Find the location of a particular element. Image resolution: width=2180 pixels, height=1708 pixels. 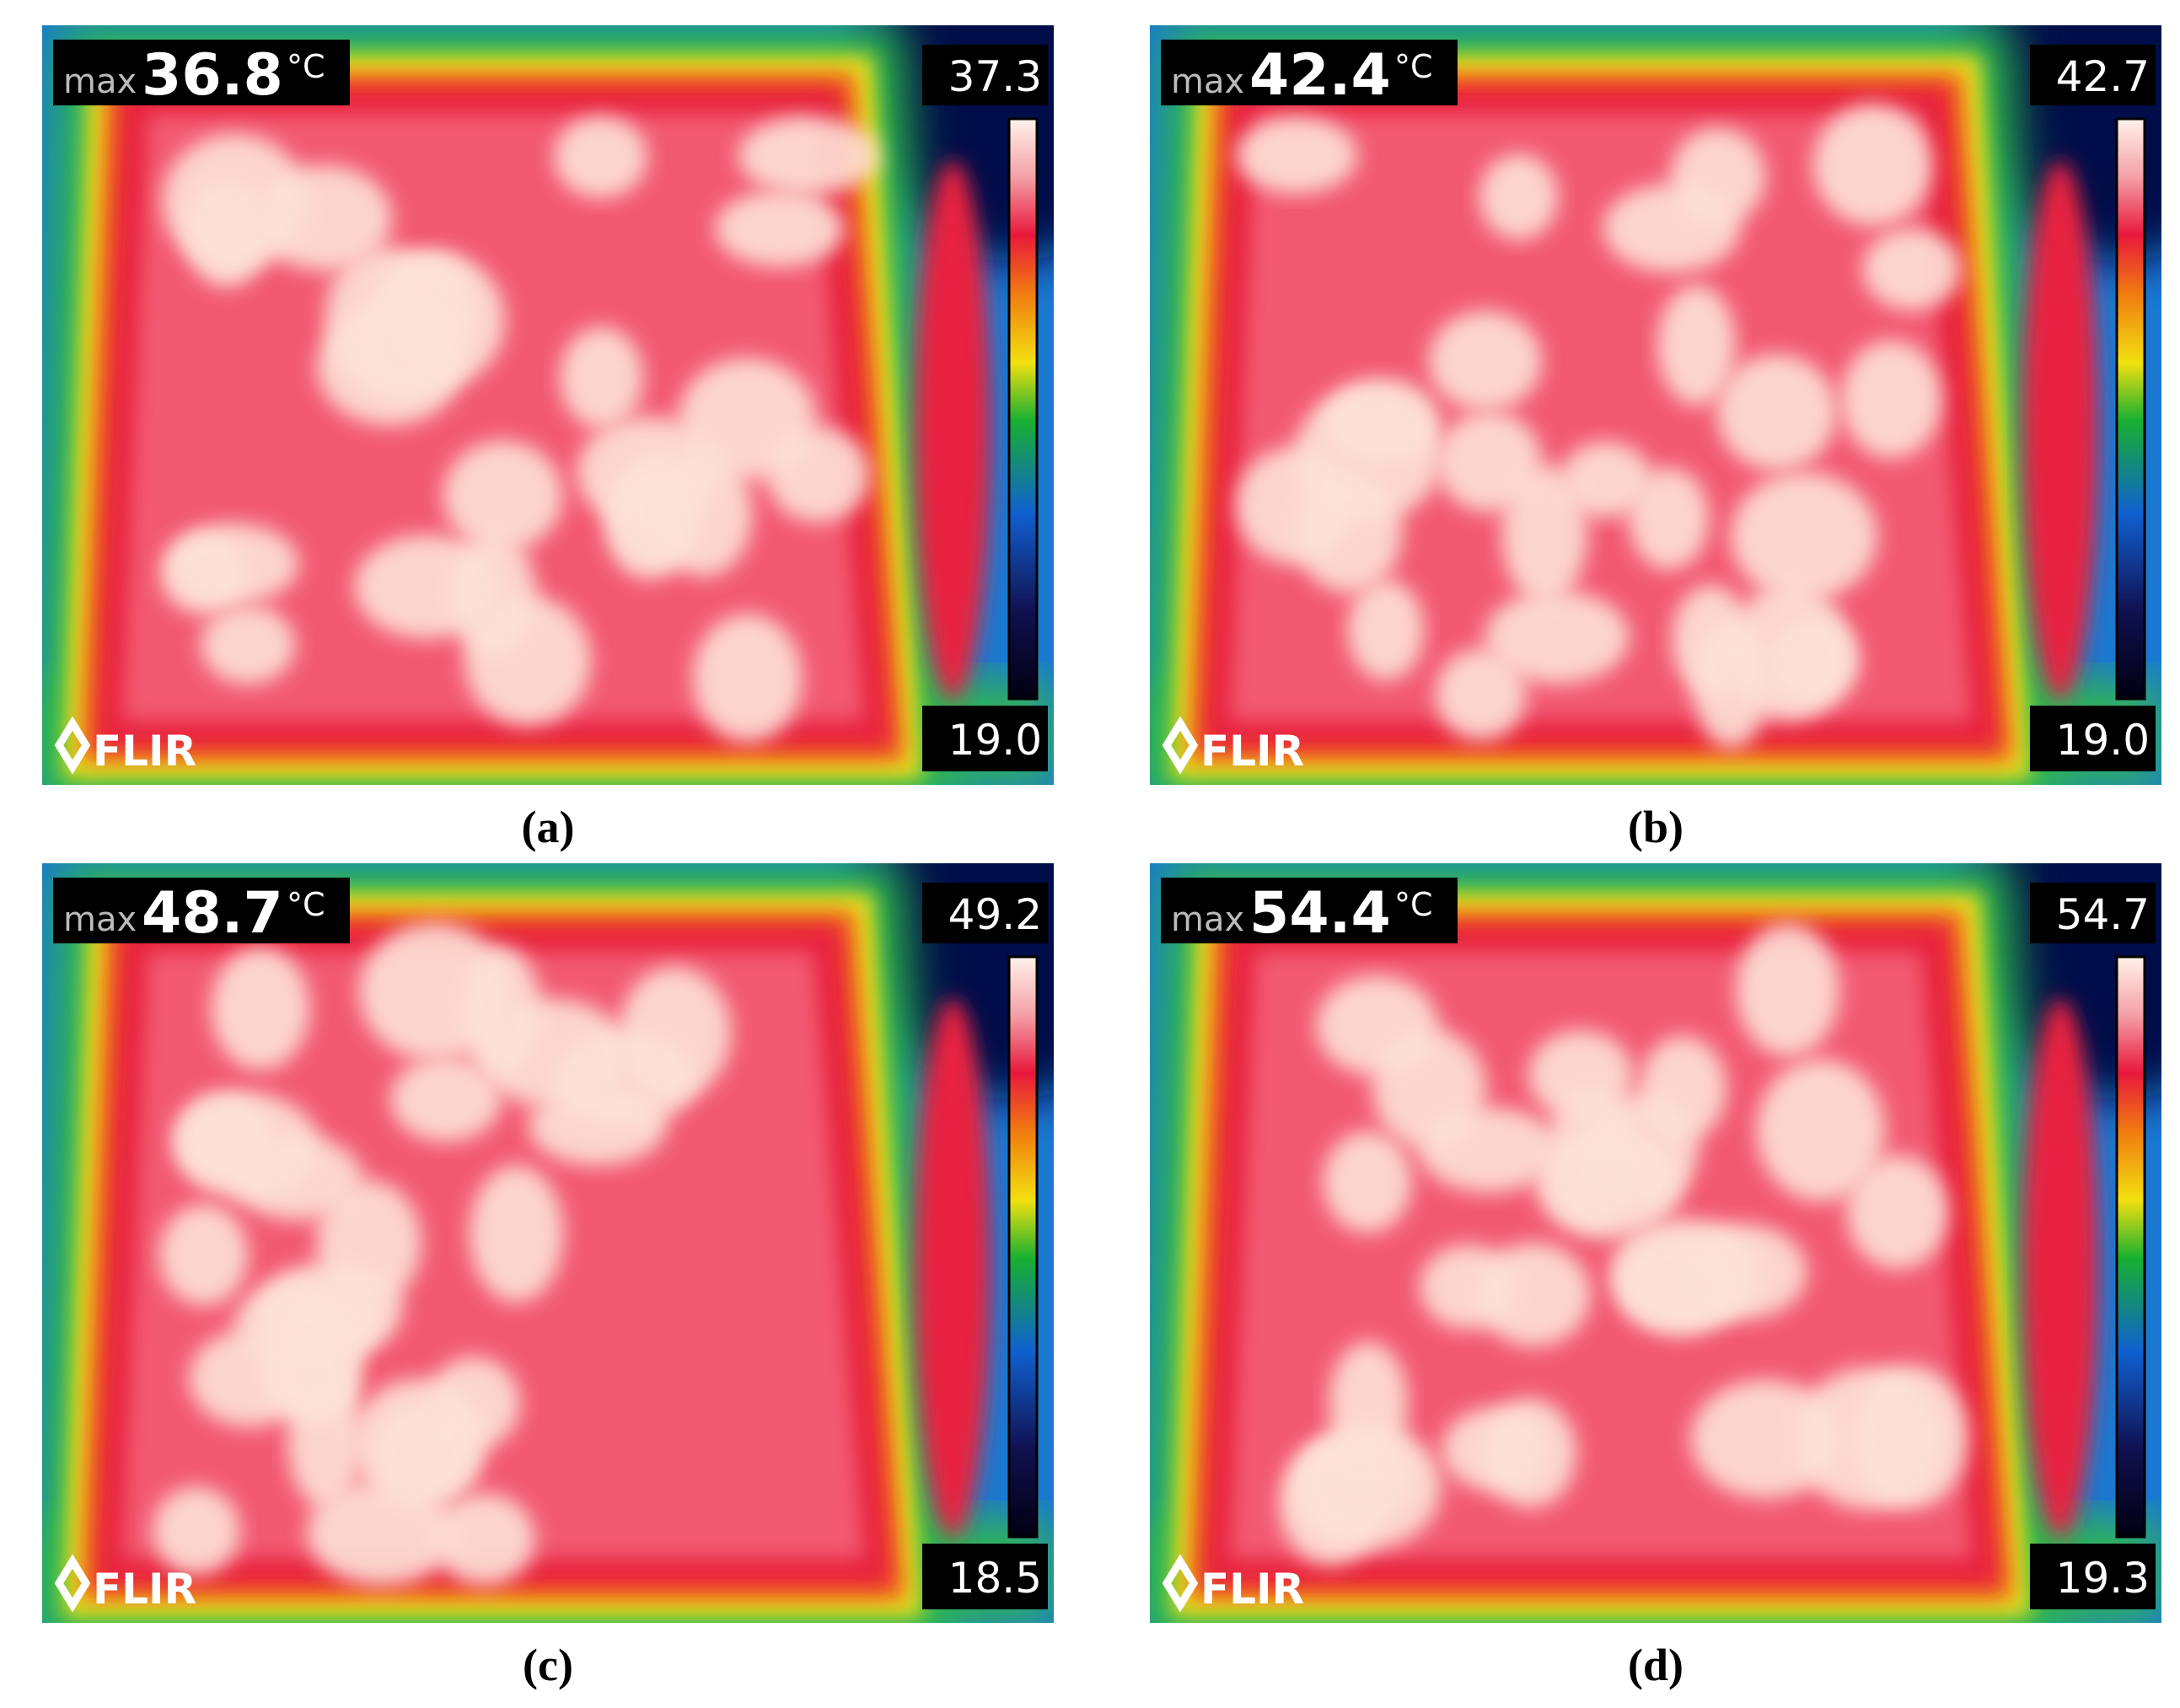

max-value: 42.4 is located at coordinates (1320, 75).